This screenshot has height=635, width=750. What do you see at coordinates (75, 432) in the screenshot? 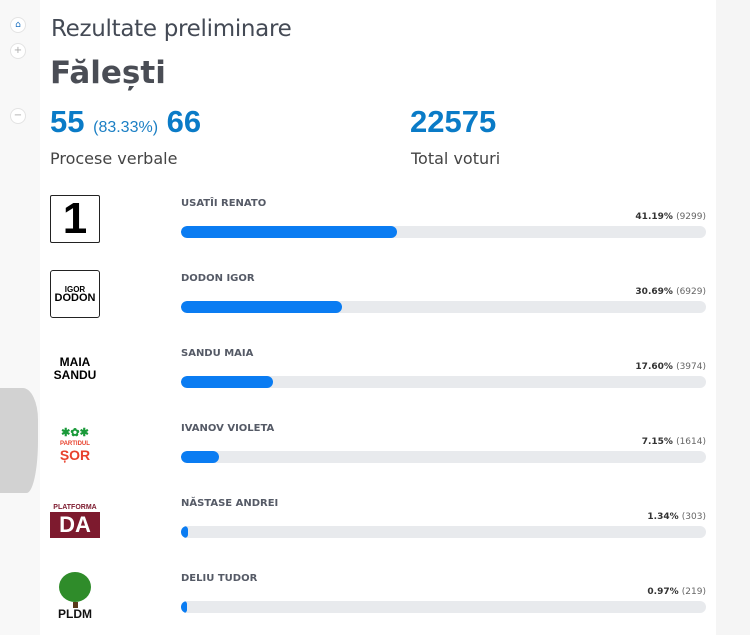
I see `ornament-icon: ✱✿✱` at bounding box center [75, 432].